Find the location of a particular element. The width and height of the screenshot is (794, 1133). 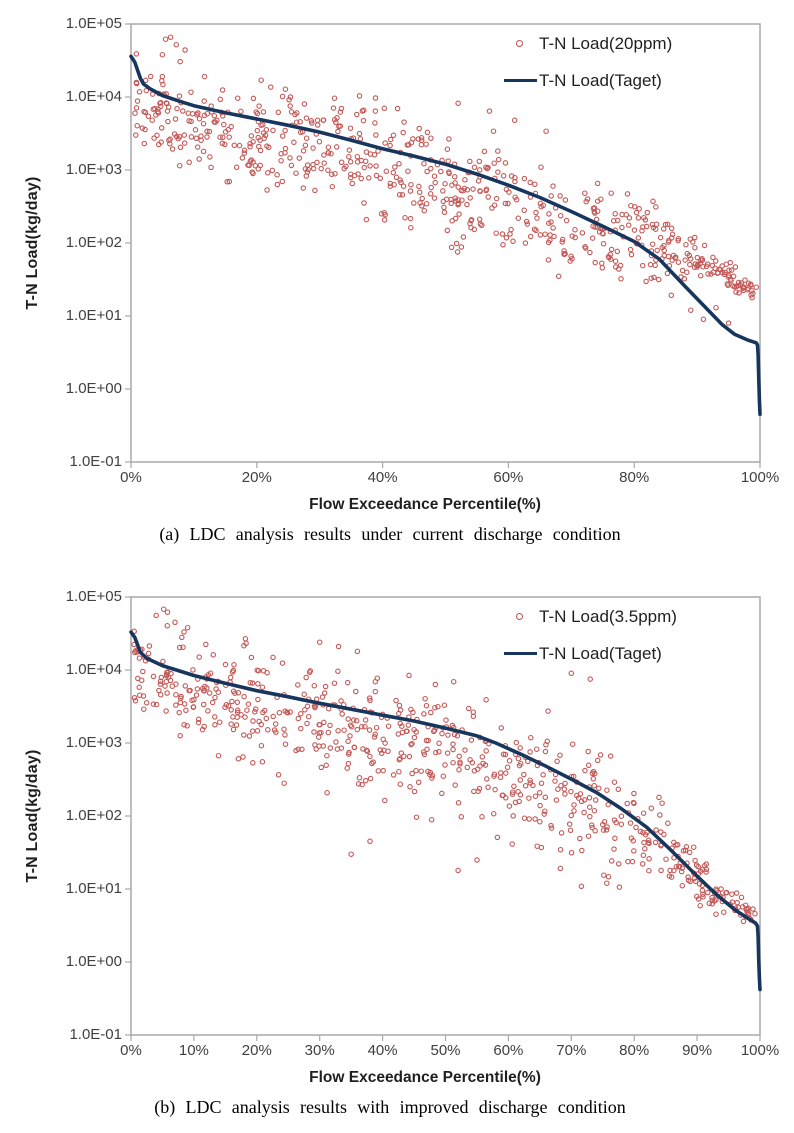

legend: T-N Load(3.5ppm) T-N Load(Taget) is located at coordinates (590, 635).